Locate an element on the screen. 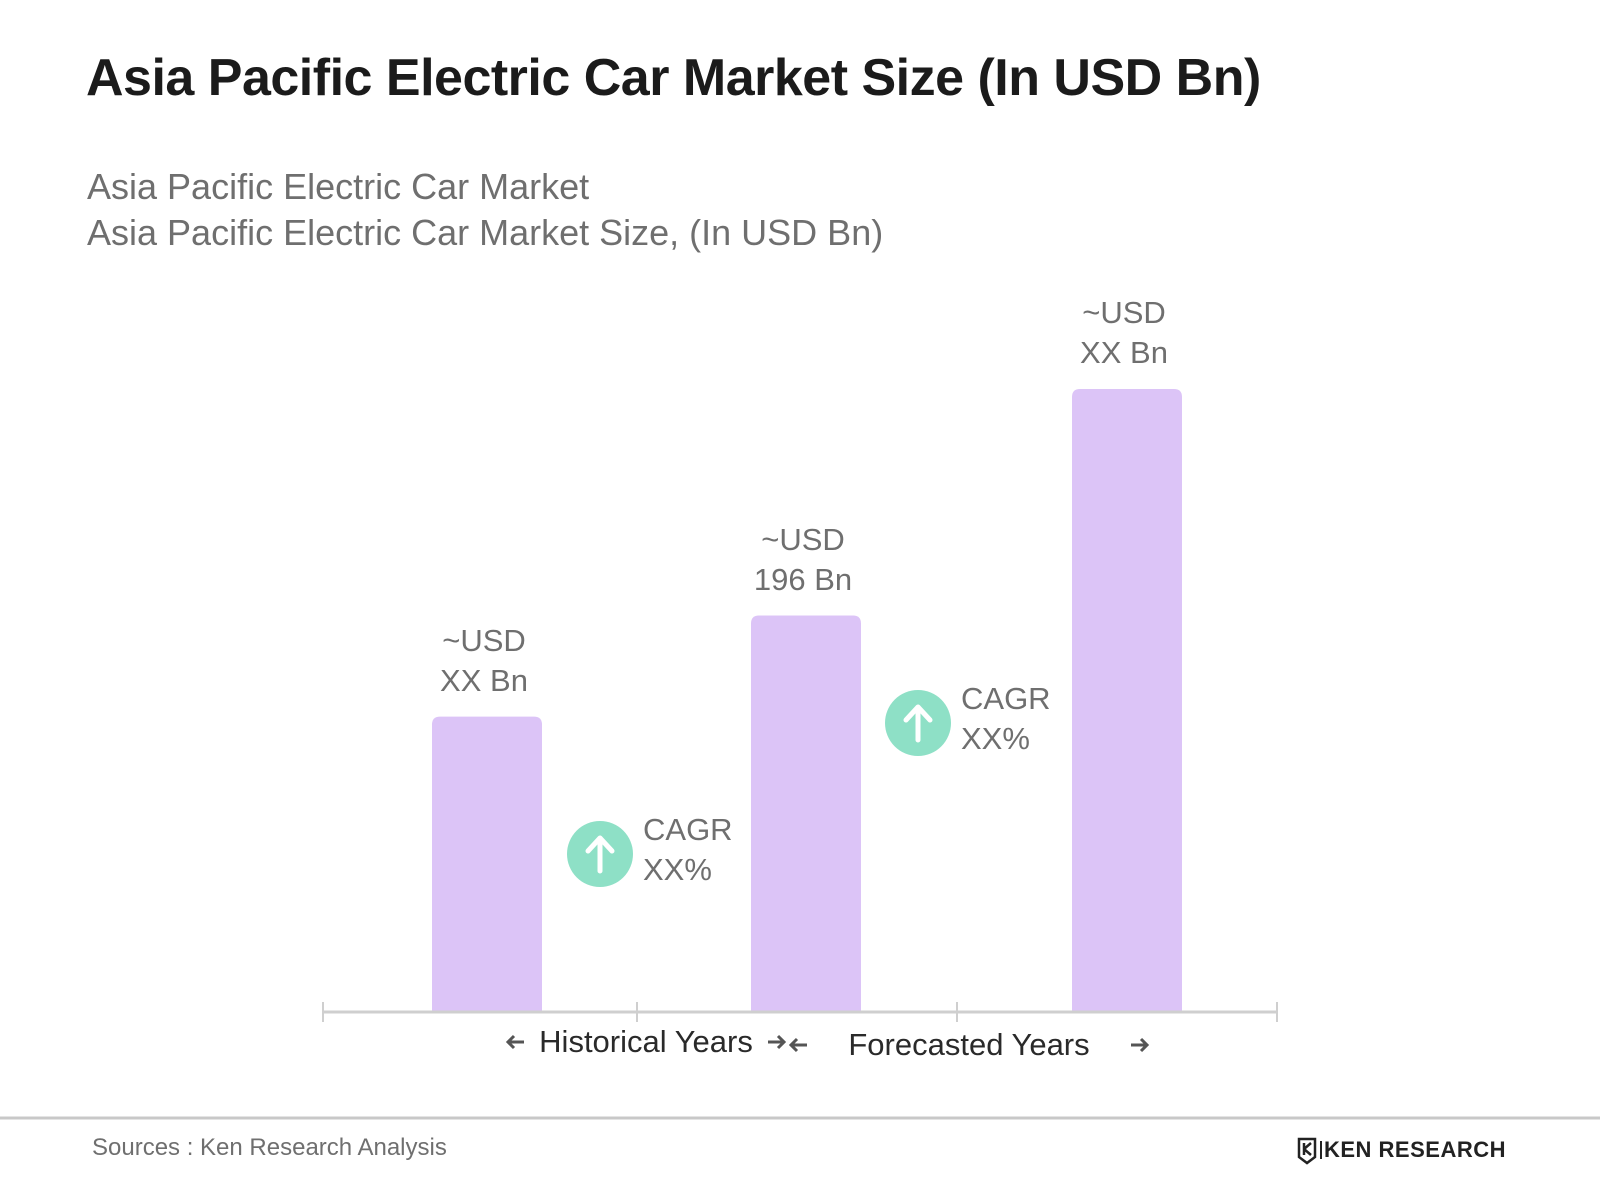  source: Sources : Ken Research Analysis is located at coordinates (269, 1147).